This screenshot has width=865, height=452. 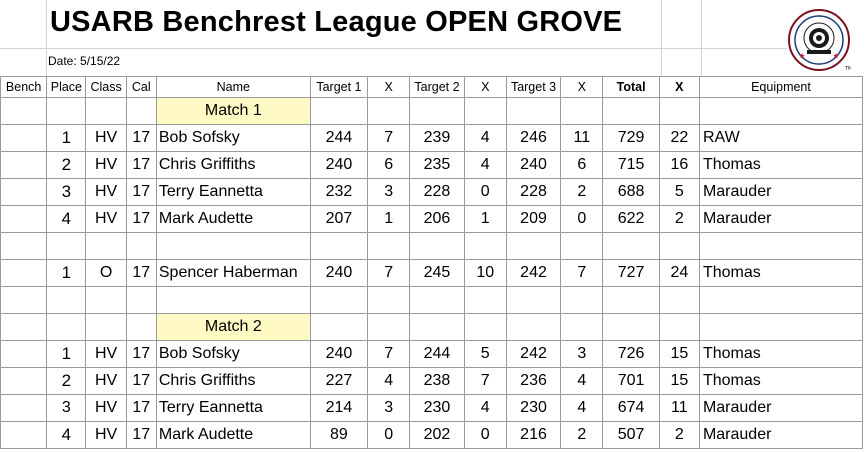 What do you see at coordinates (432, 327) in the screenshot?
I see `match-2-header-row: Match 2` at bounding box center [432, 327].